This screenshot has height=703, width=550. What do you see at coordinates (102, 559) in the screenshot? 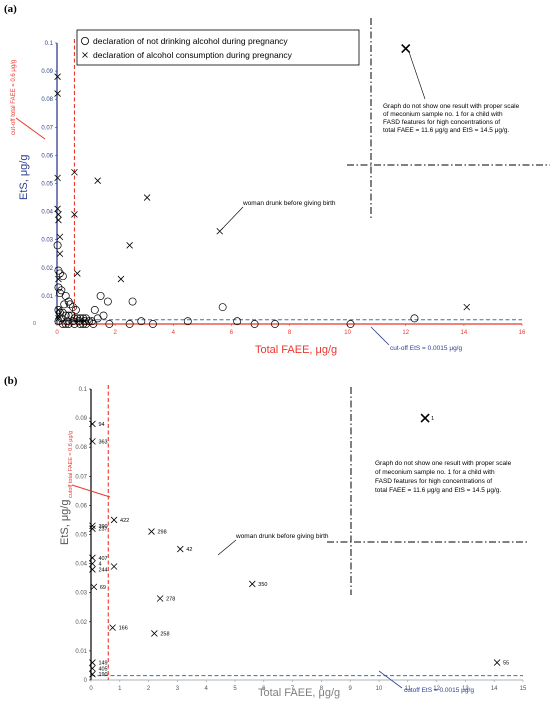
I see `point-label-b-4: 407` at bounding box center [102, 559].